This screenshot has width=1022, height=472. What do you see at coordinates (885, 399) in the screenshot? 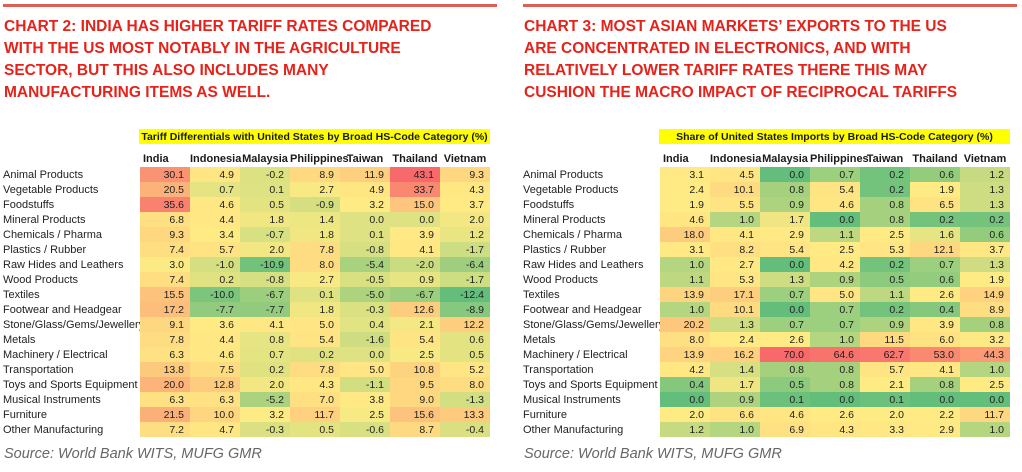
I see `heatmap-cell: 0.1` at bounding box center [885, 399].